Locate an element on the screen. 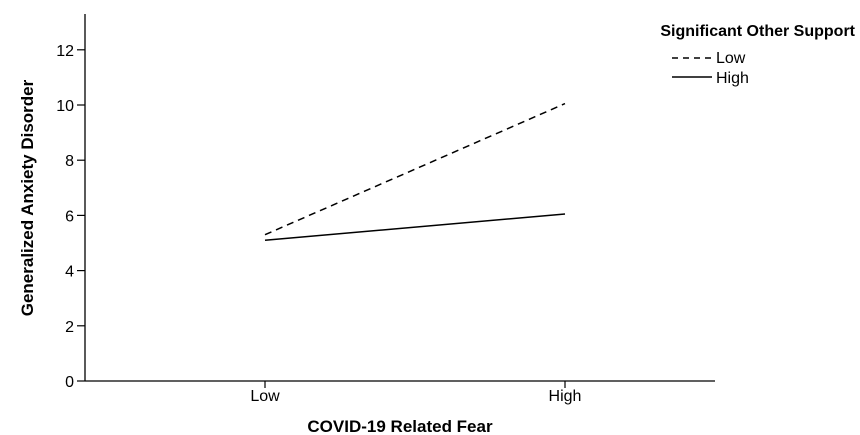 This screenshot has height=435, width=860. legend: Significant Other Support Low High is located at coordinates (757, 55).